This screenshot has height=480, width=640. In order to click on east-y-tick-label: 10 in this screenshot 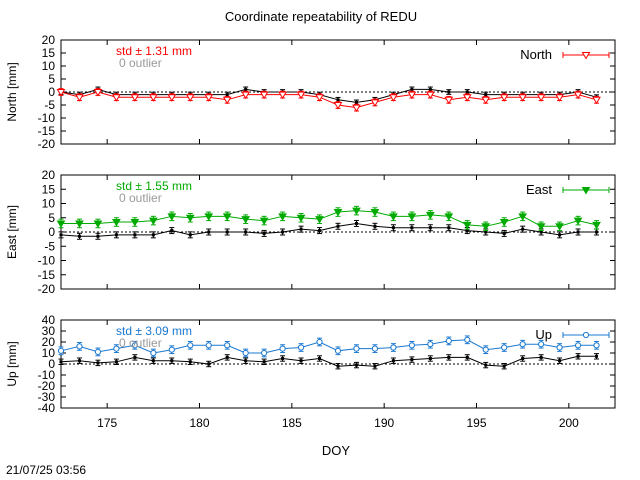, I will do `click(49, 204)`.